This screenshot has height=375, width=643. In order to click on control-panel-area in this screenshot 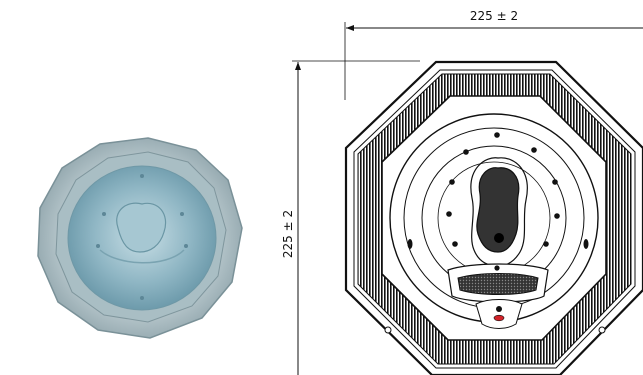, I will do `click(499, 314)`.